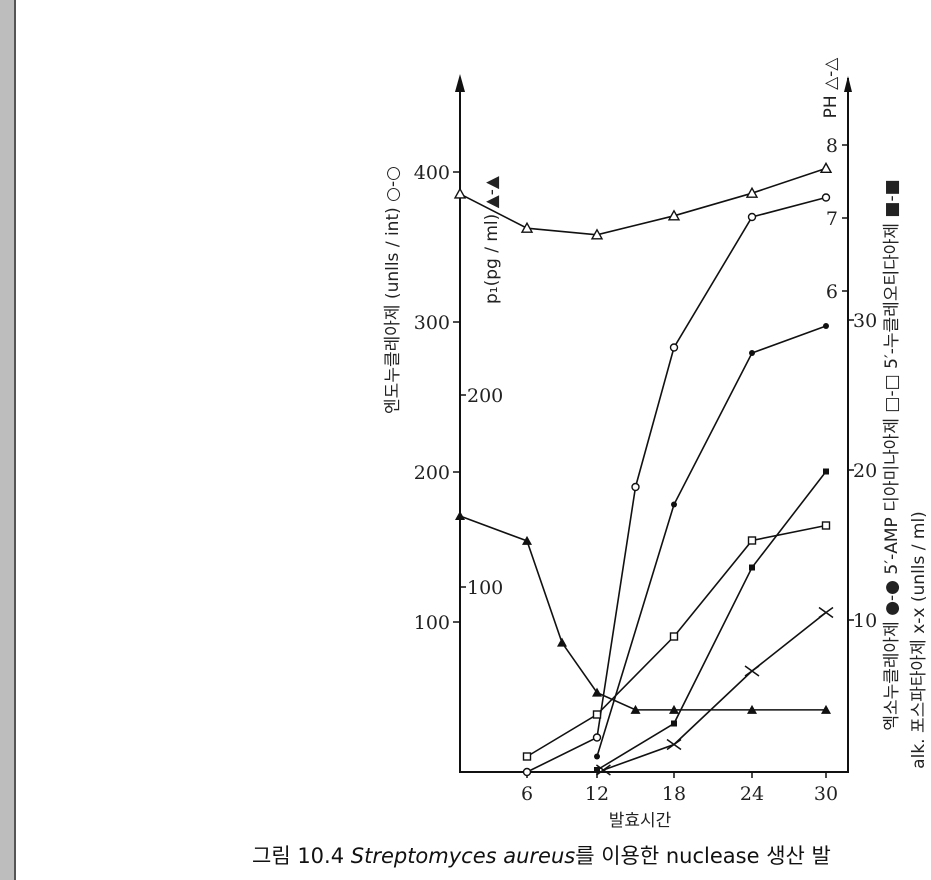 Image resolution: width=931 pixels, height=880 pixels. What do you see at coordinates (432, 473) in the screenshot?
I see `endo-tick-label: 200` at bounding box center [432, 473].